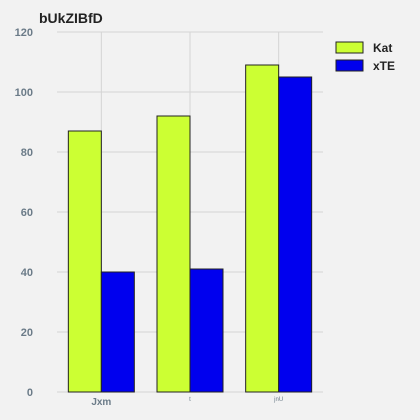  Describe the element at coordinates (27, 333) in the screenshot. I see `y-tick-label: 20` at that location.